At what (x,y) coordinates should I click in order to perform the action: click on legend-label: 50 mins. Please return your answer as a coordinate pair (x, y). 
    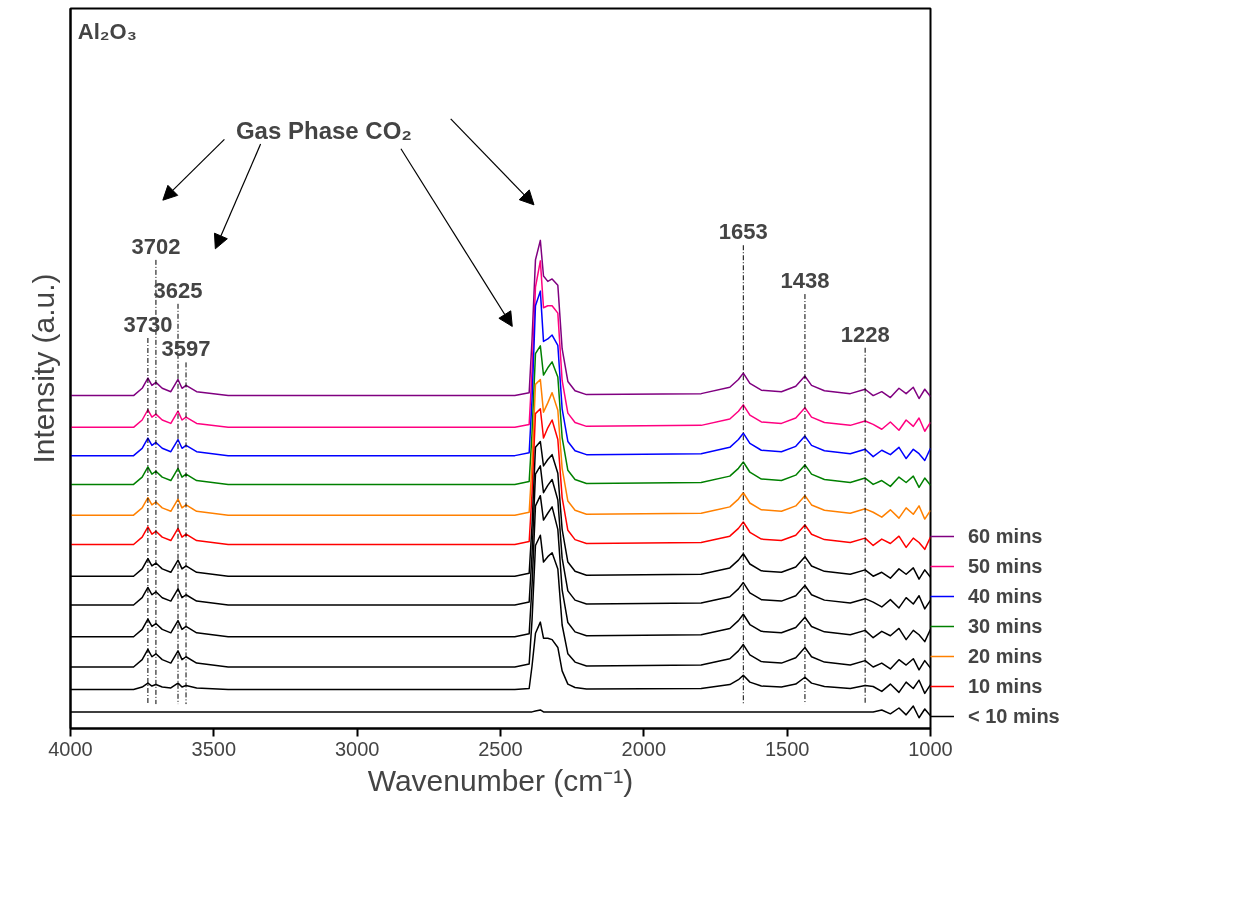
    Looking at the image, I should click on (1005, 566).